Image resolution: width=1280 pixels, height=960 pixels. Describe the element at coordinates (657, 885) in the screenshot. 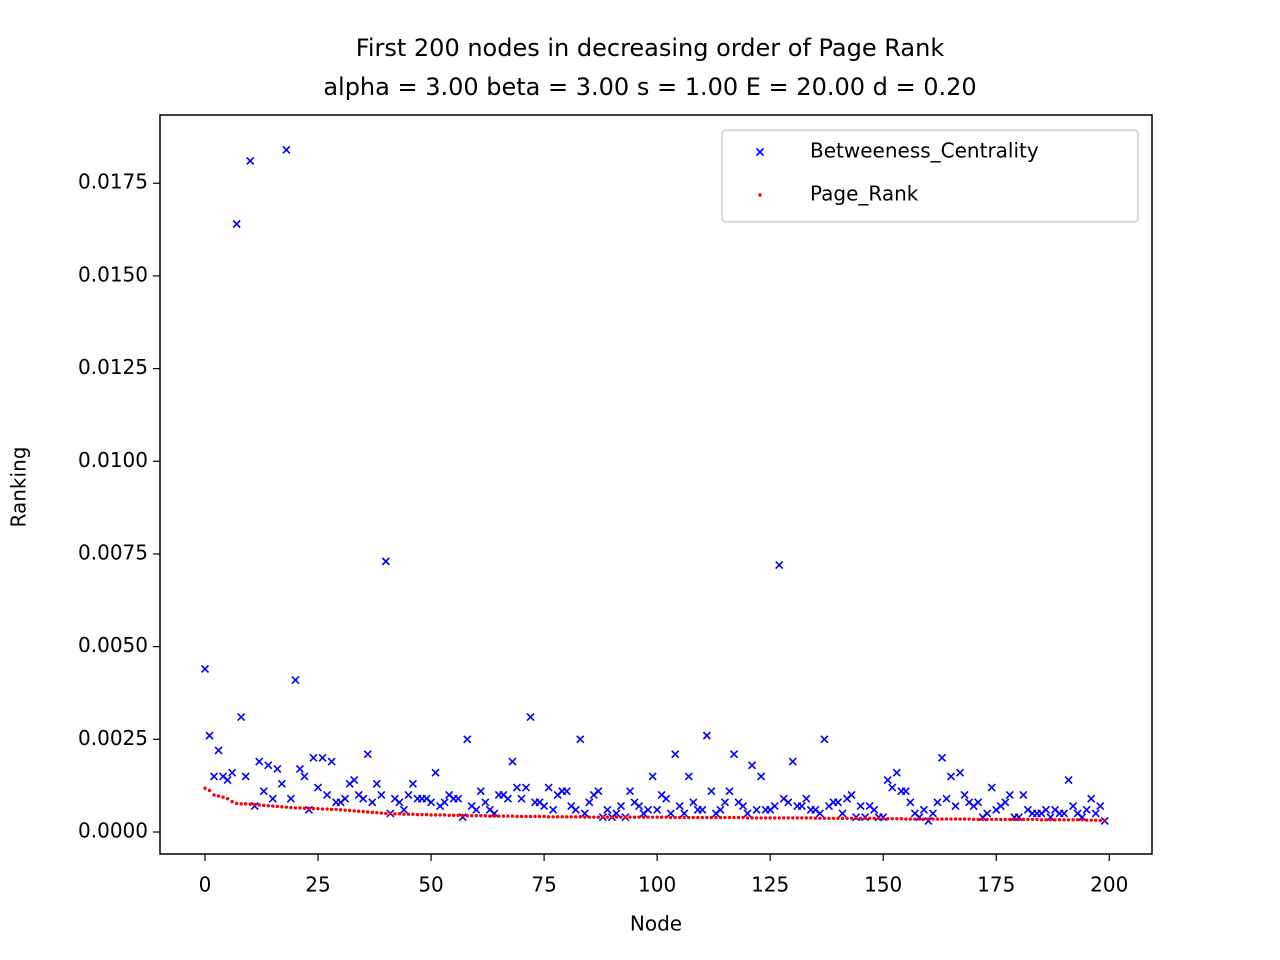

I see `x-tick-label: 100` at that location.